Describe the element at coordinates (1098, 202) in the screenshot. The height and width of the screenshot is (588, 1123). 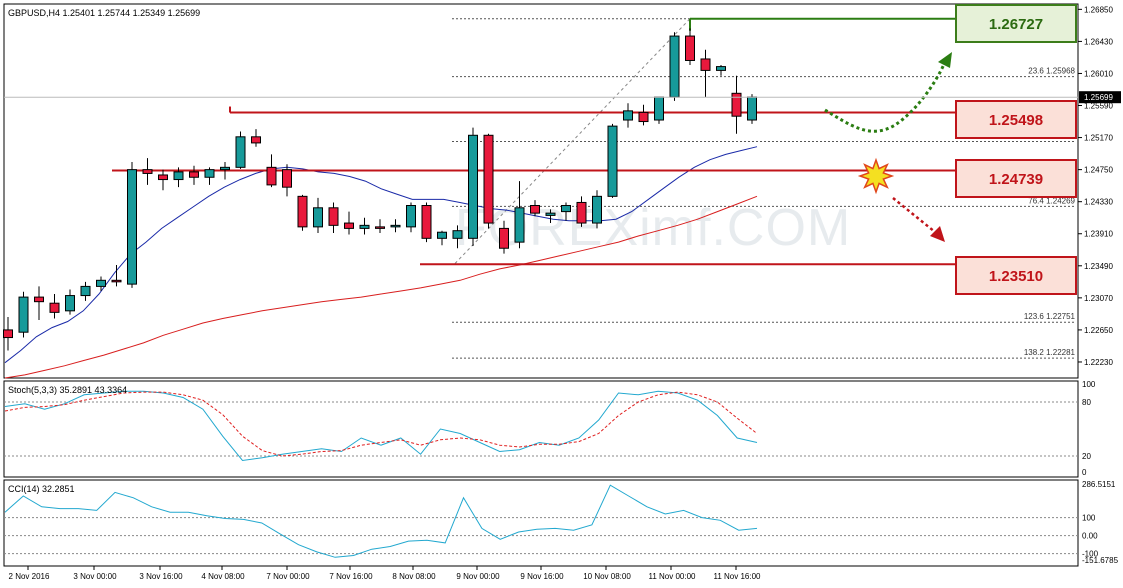
I see `y-tick-label: 1.24330` at that location.